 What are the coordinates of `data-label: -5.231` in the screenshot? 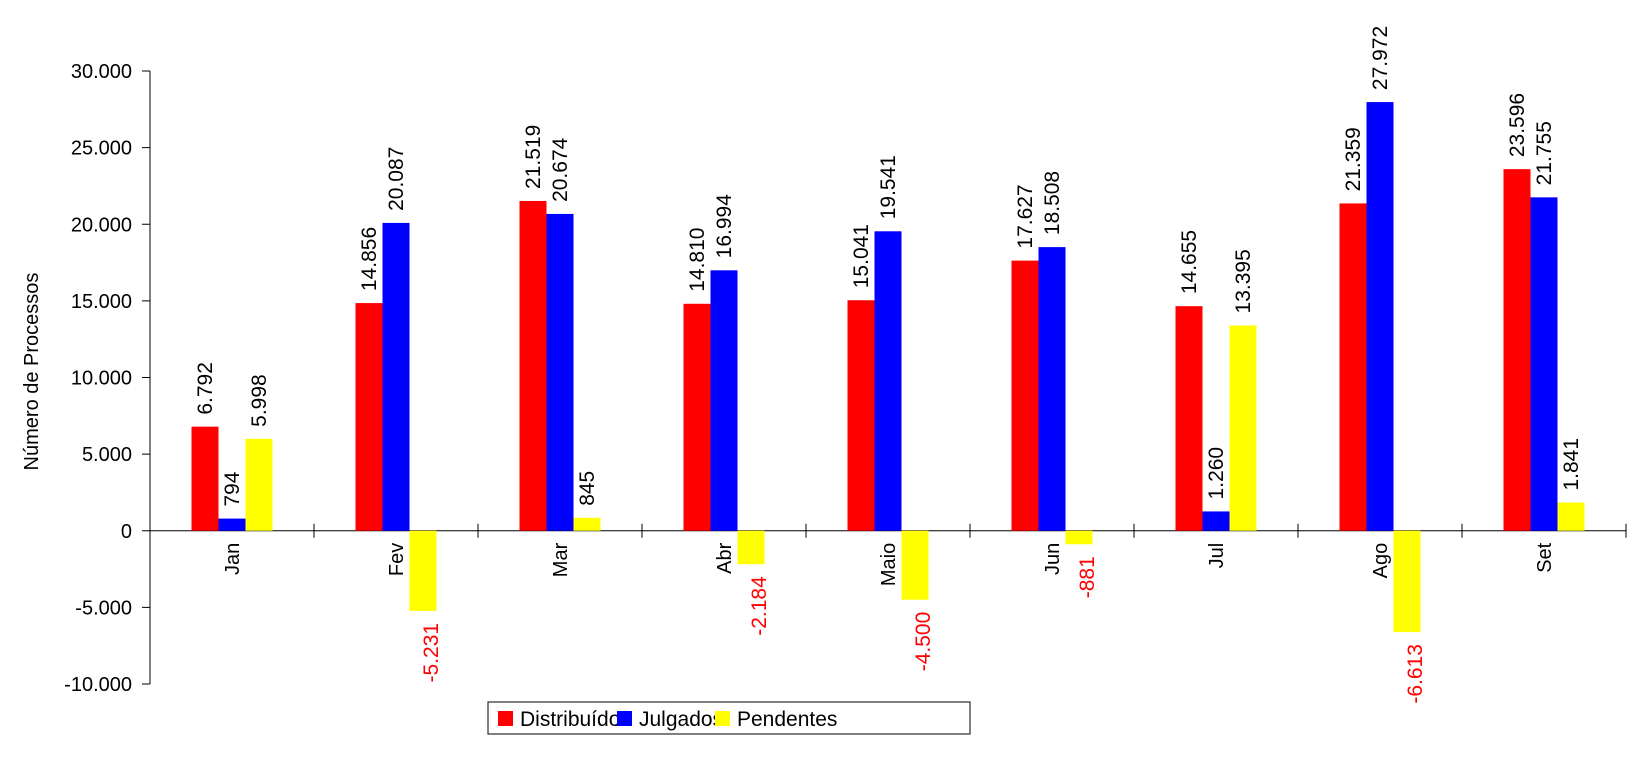 It's located at (431, 653).